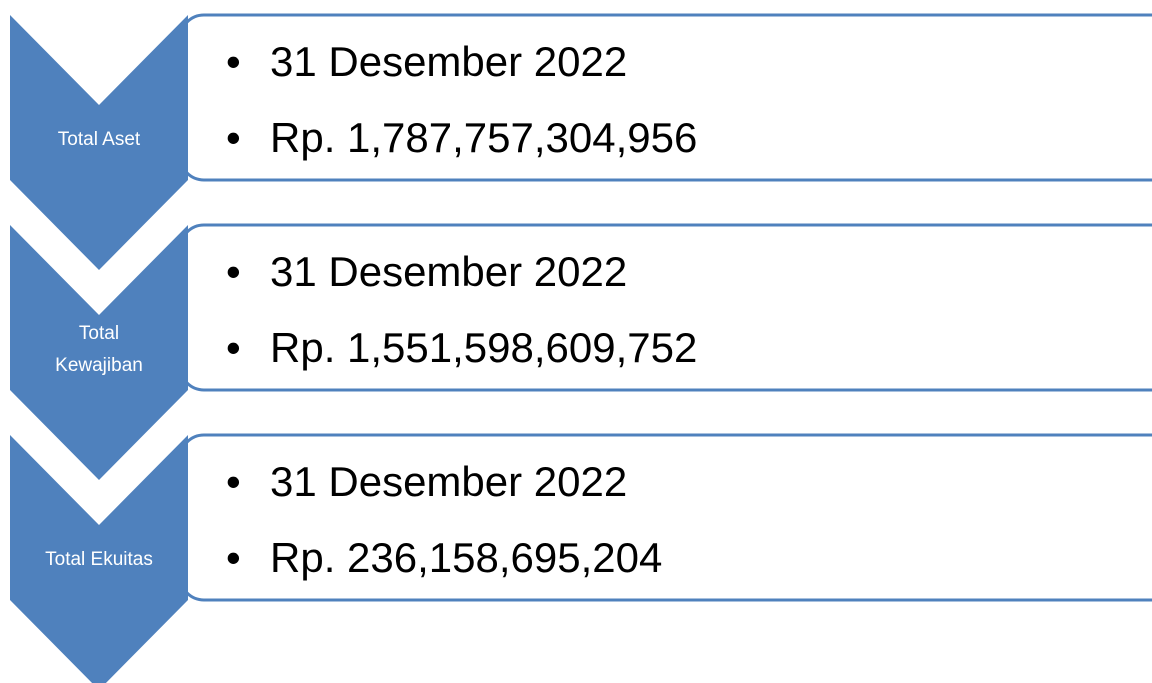  I want to click on chevron-label: Total Ekuitas, so click(99, 560).